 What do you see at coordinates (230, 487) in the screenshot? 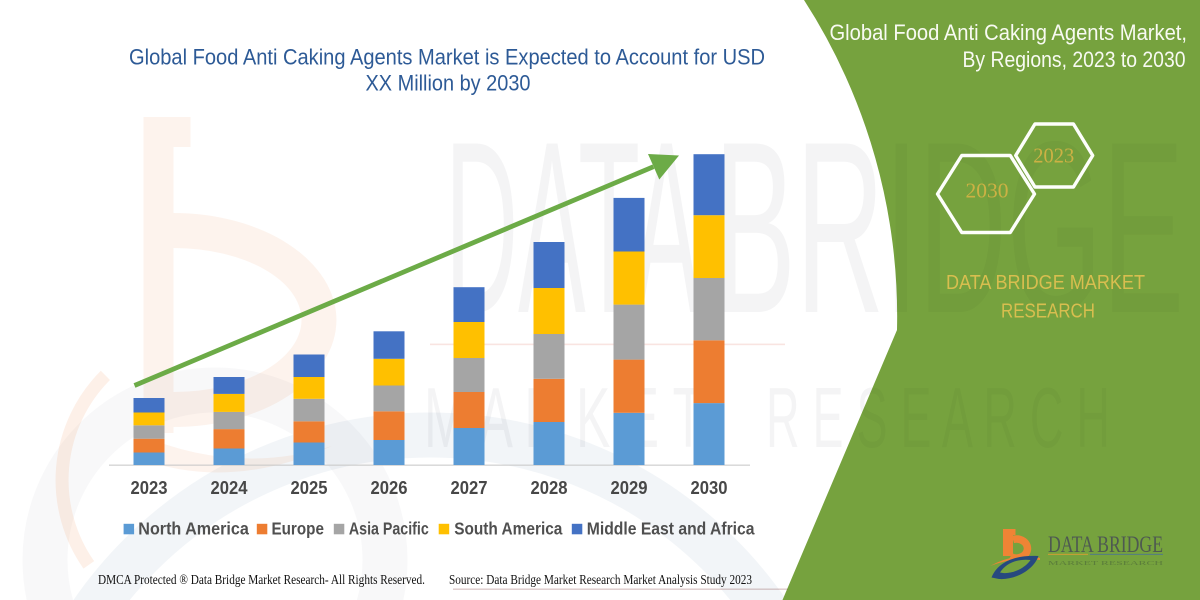
I see `svg-text: 2024` at bounding box center [230, 487].